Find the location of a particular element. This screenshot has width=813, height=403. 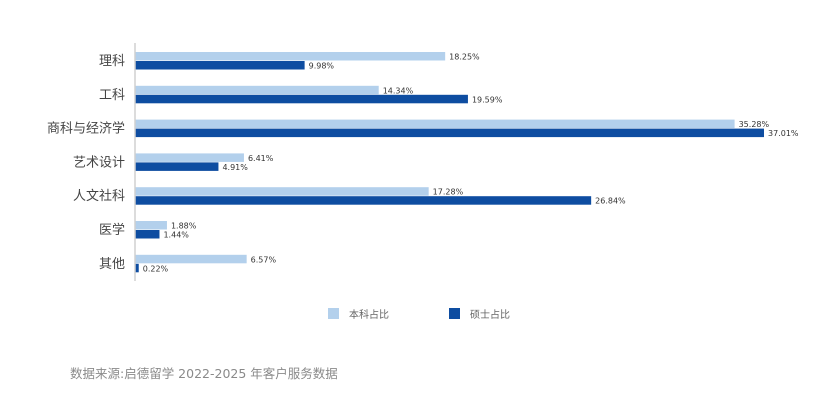

data-label: 18.25% is located at coordinates (464, 57).